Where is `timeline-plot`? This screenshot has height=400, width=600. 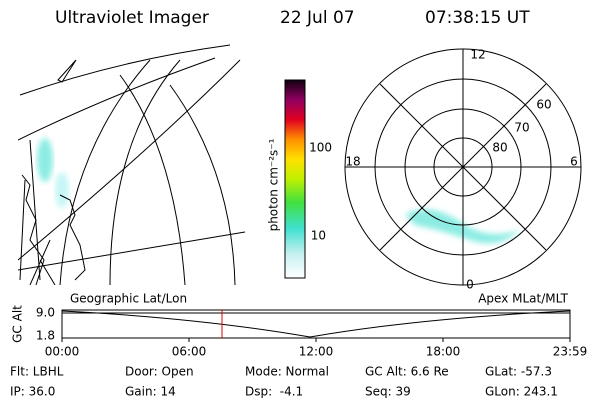
timeline-plot is located at coordinates (316, 324).